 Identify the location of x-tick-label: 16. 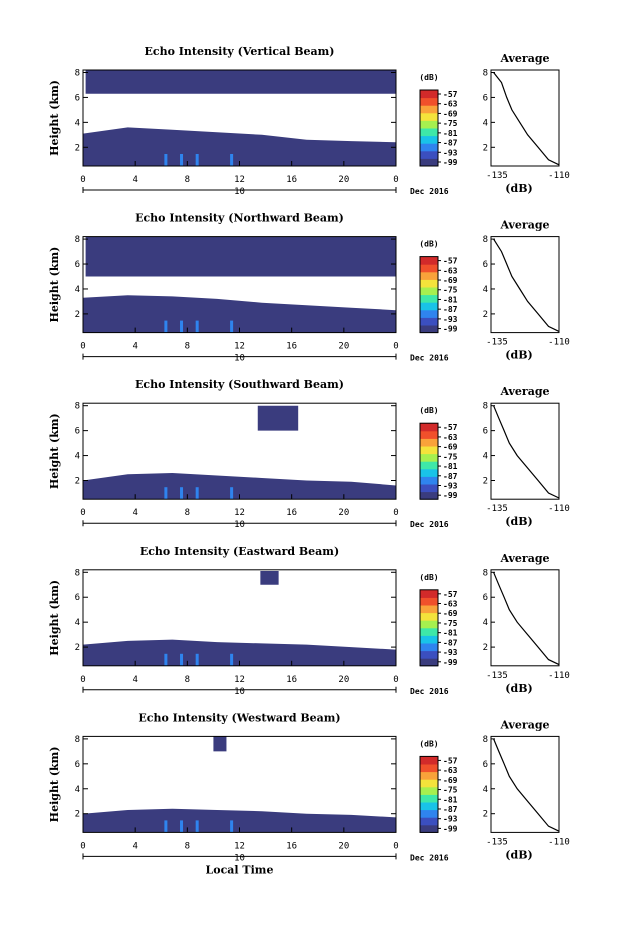
(291, 680).